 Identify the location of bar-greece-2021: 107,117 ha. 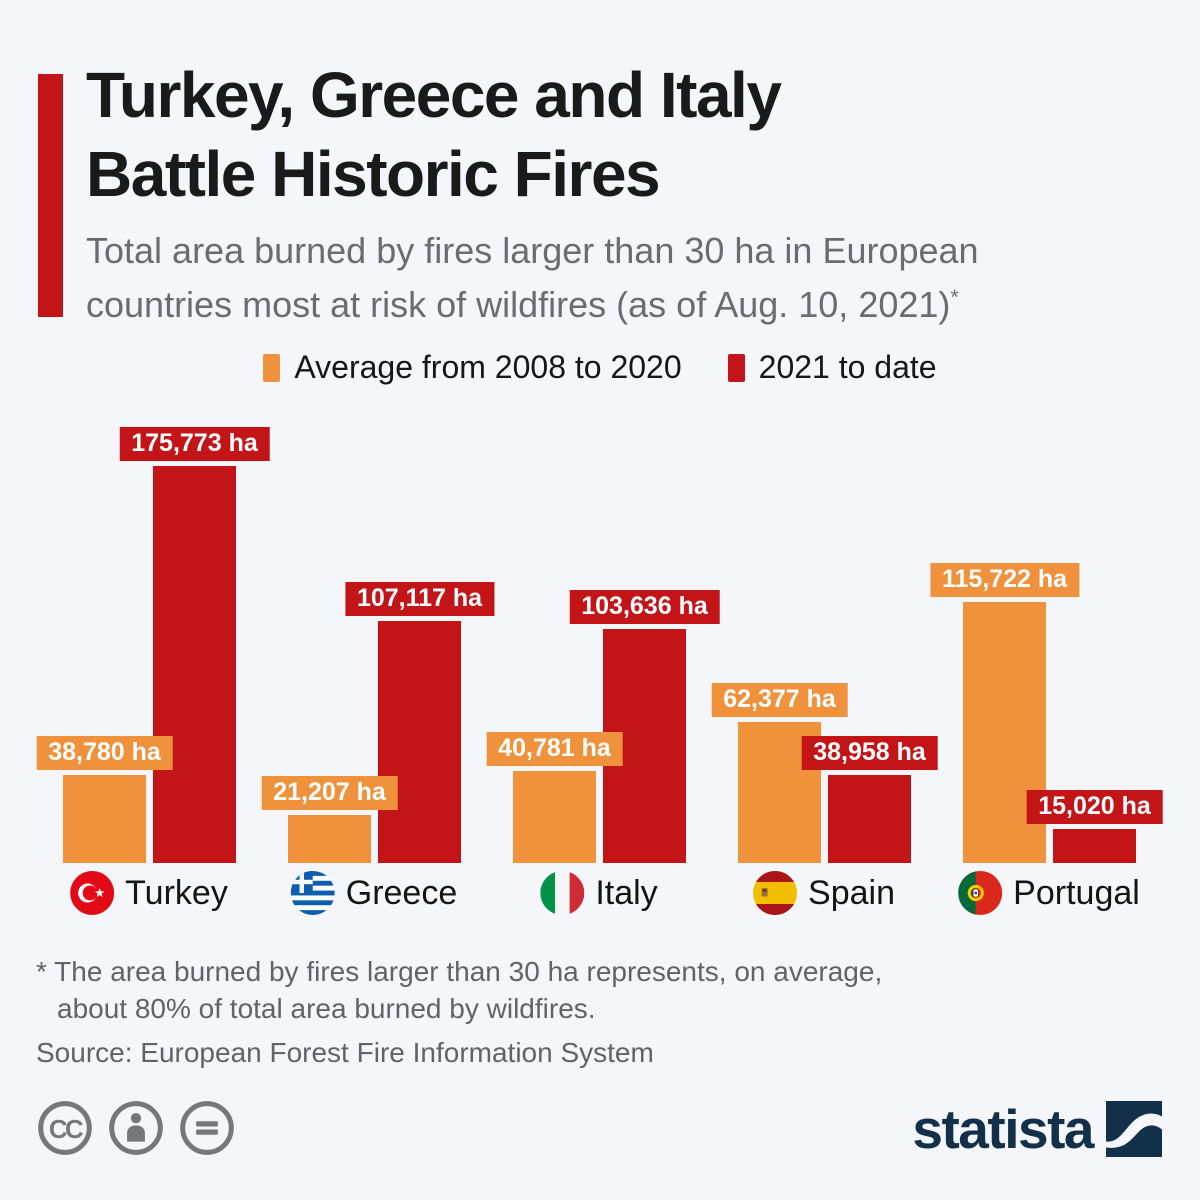
(419, 722).